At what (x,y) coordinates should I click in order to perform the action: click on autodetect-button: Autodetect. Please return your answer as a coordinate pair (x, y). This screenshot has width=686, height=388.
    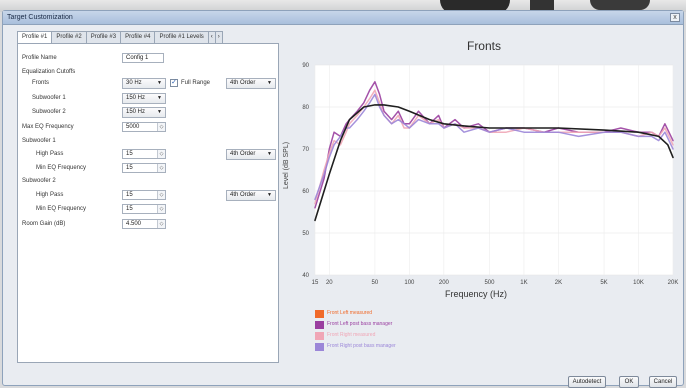
    Looking at the image, I should click on (587, 382).